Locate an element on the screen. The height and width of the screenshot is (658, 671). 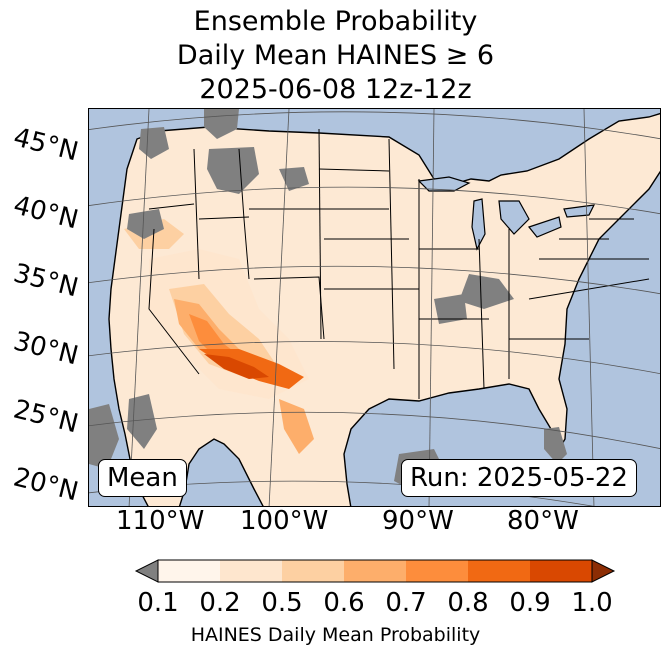
lat-label-20: 20°N is located at coordinates (46, 485).